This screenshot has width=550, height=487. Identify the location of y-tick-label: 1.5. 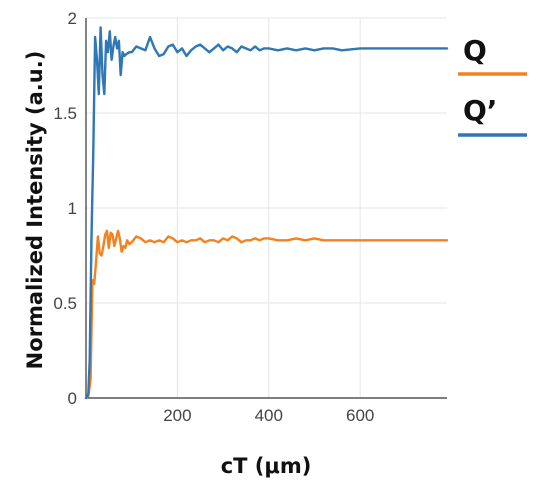
(65, 113).